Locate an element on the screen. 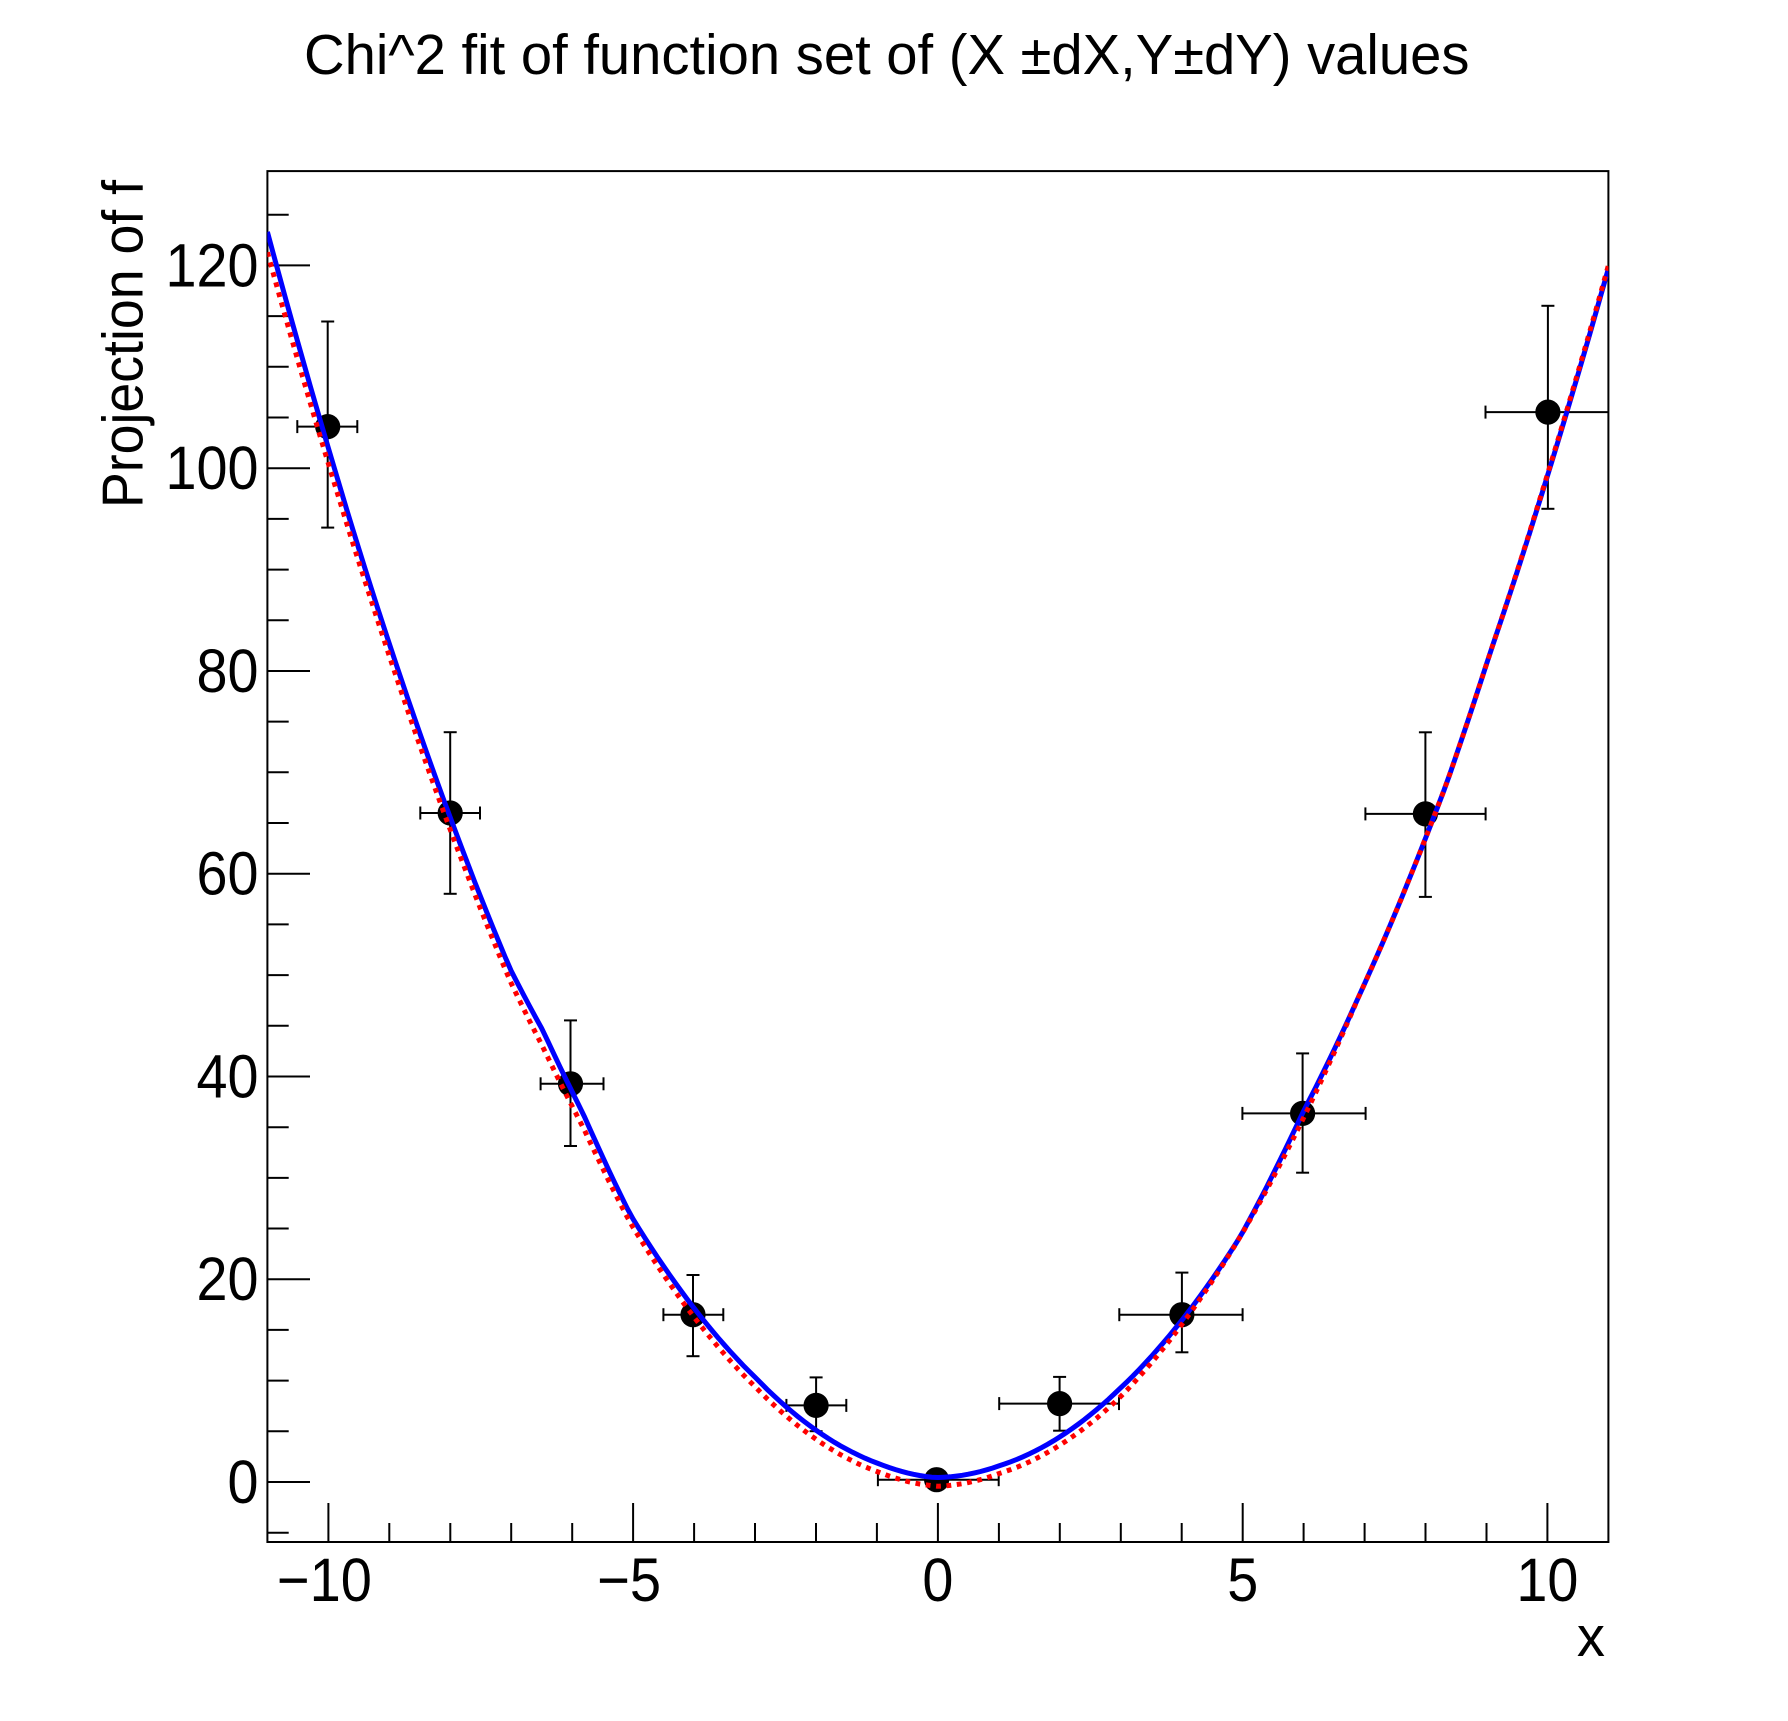  svg-text: Projection of f is located at coordinates (124, 343).